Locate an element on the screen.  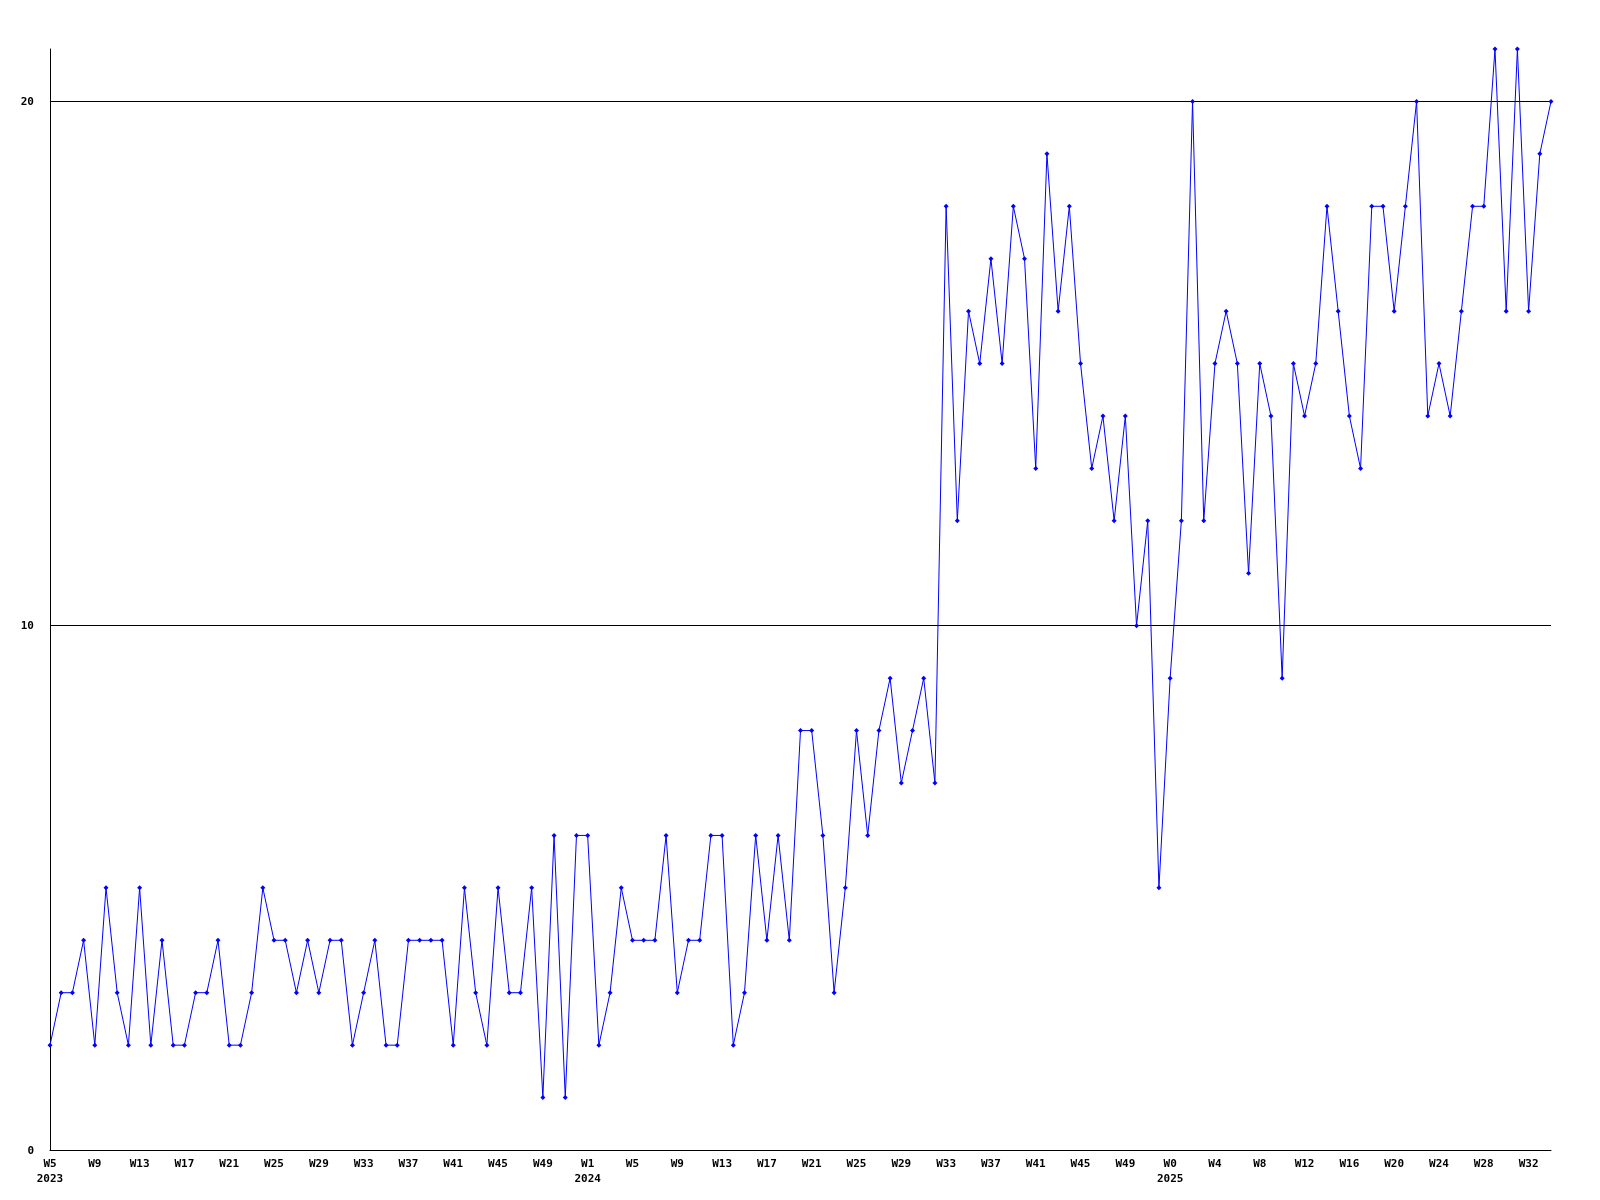
x-tick-label: W20 is located at coordinates (1394, 1163).